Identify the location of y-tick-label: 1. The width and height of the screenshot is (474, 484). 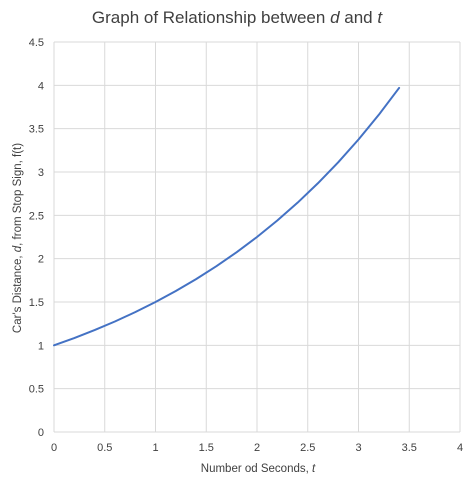
(41, 346).